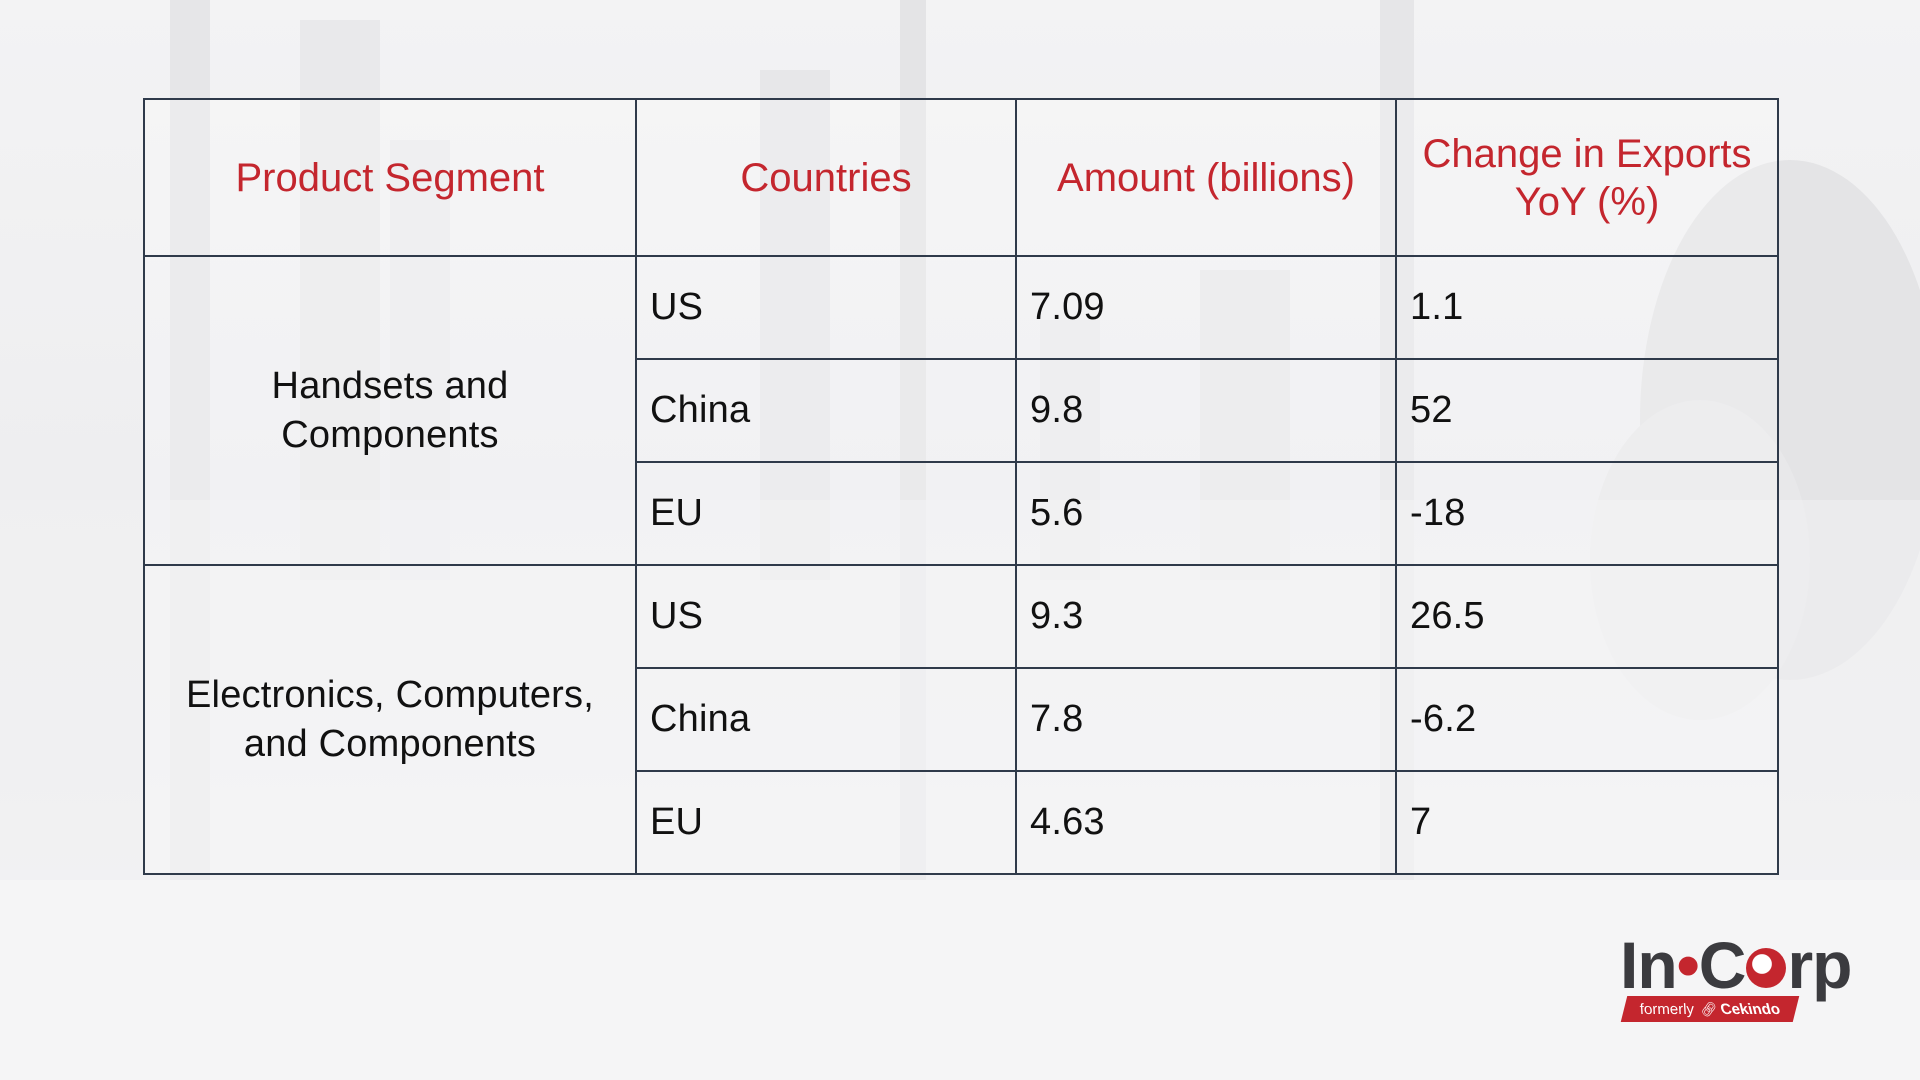  Describe the element at coordinates (1206, 177) in the screenshot. I see `header-amount: Amount (billions)` at that location.